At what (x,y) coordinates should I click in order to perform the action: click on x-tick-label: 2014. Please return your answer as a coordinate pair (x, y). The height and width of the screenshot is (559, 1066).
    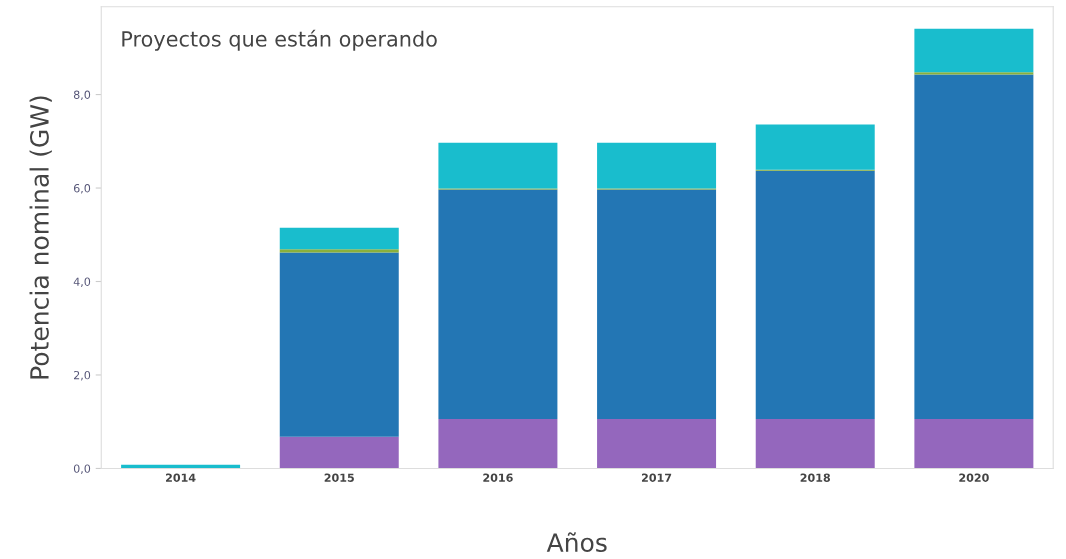
    Looking at the image, I should click on (181, 477).